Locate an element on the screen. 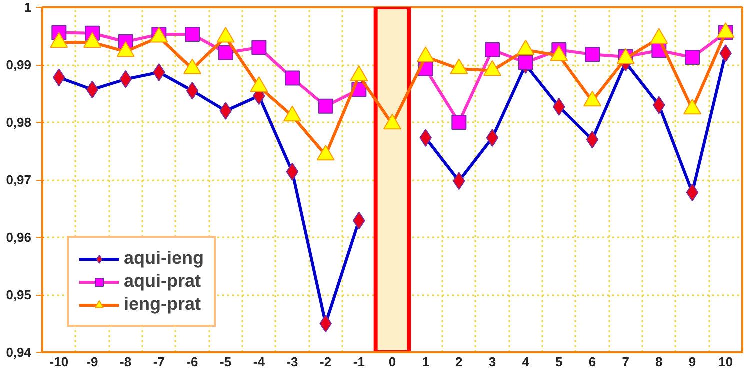  x-tick-label: 2 is located at coordinates (459, 362).